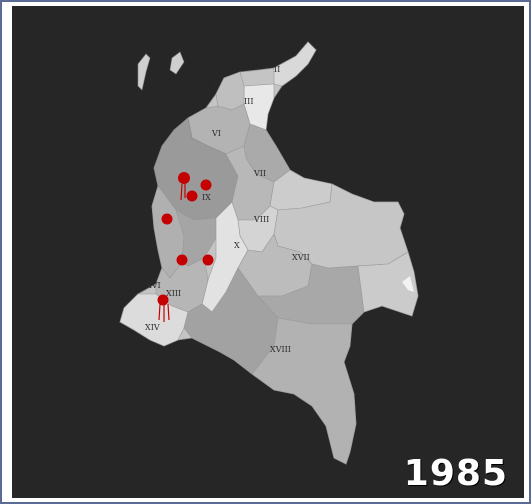  I want to click on label-region-ii: II, so click(277, 69).